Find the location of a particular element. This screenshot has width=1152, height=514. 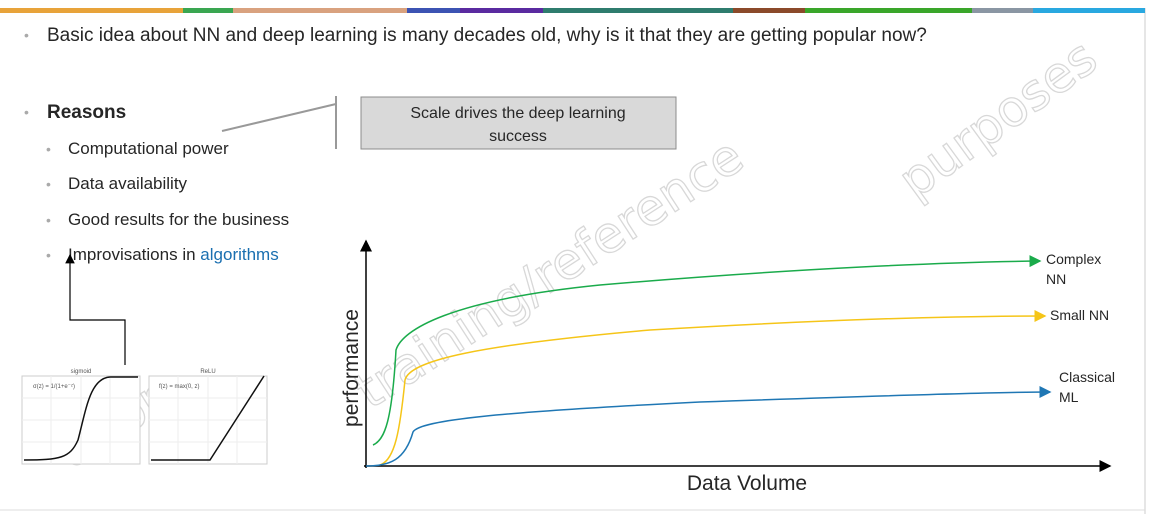

sub-bullet: Data availability is located at coordinates (128, 183).